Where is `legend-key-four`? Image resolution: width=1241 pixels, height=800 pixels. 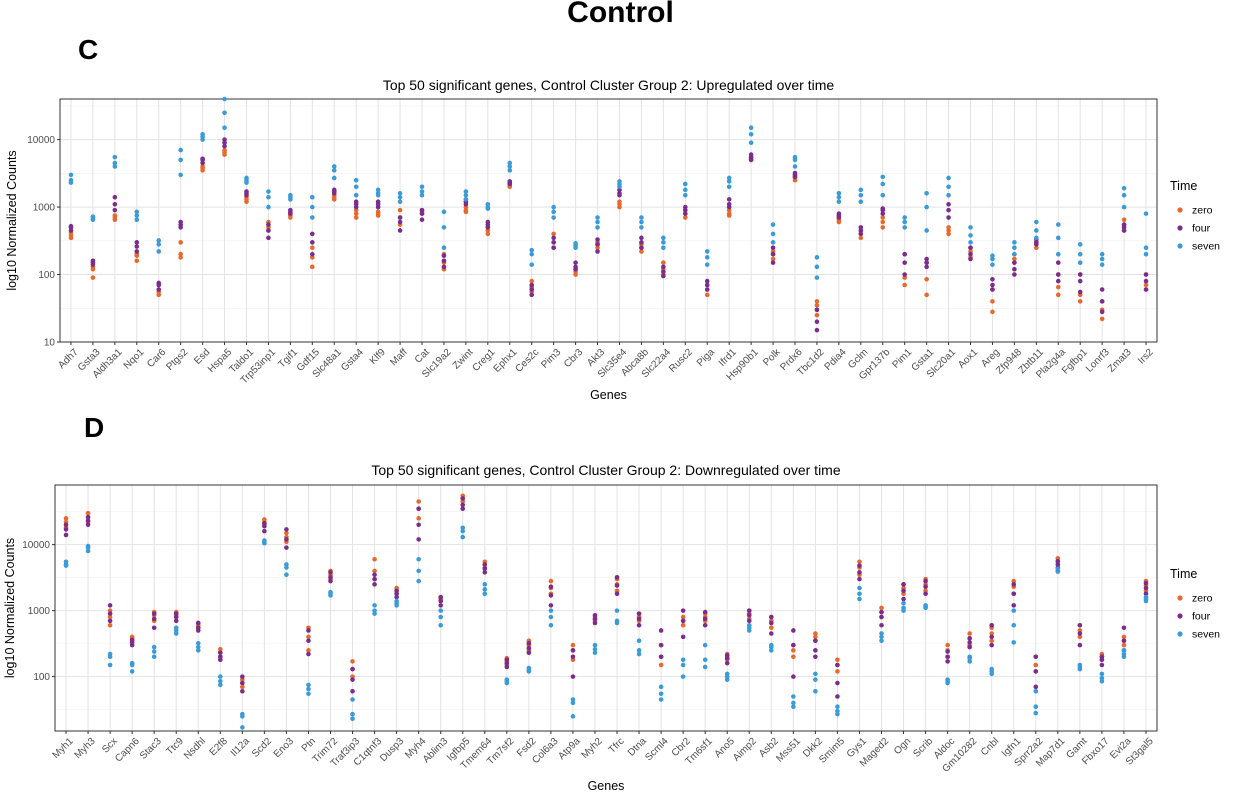 legend-key-four is located at coordinates (1180, 228).